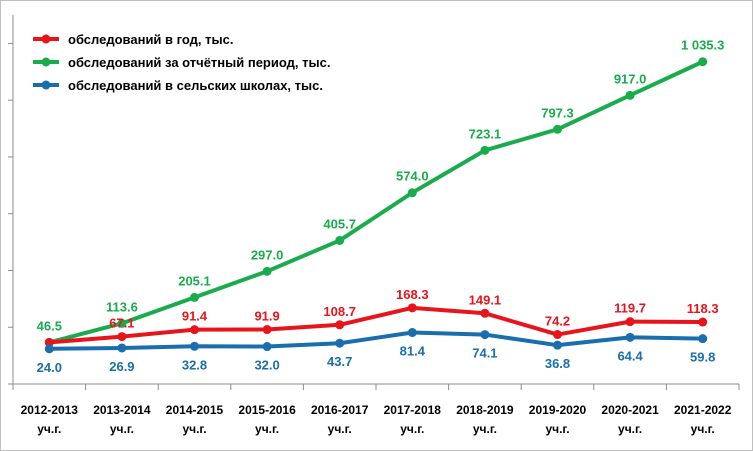 The height and width of the screenshot is (451, 753). I want to click on data-label: 1 035.3, so click(702, 45).